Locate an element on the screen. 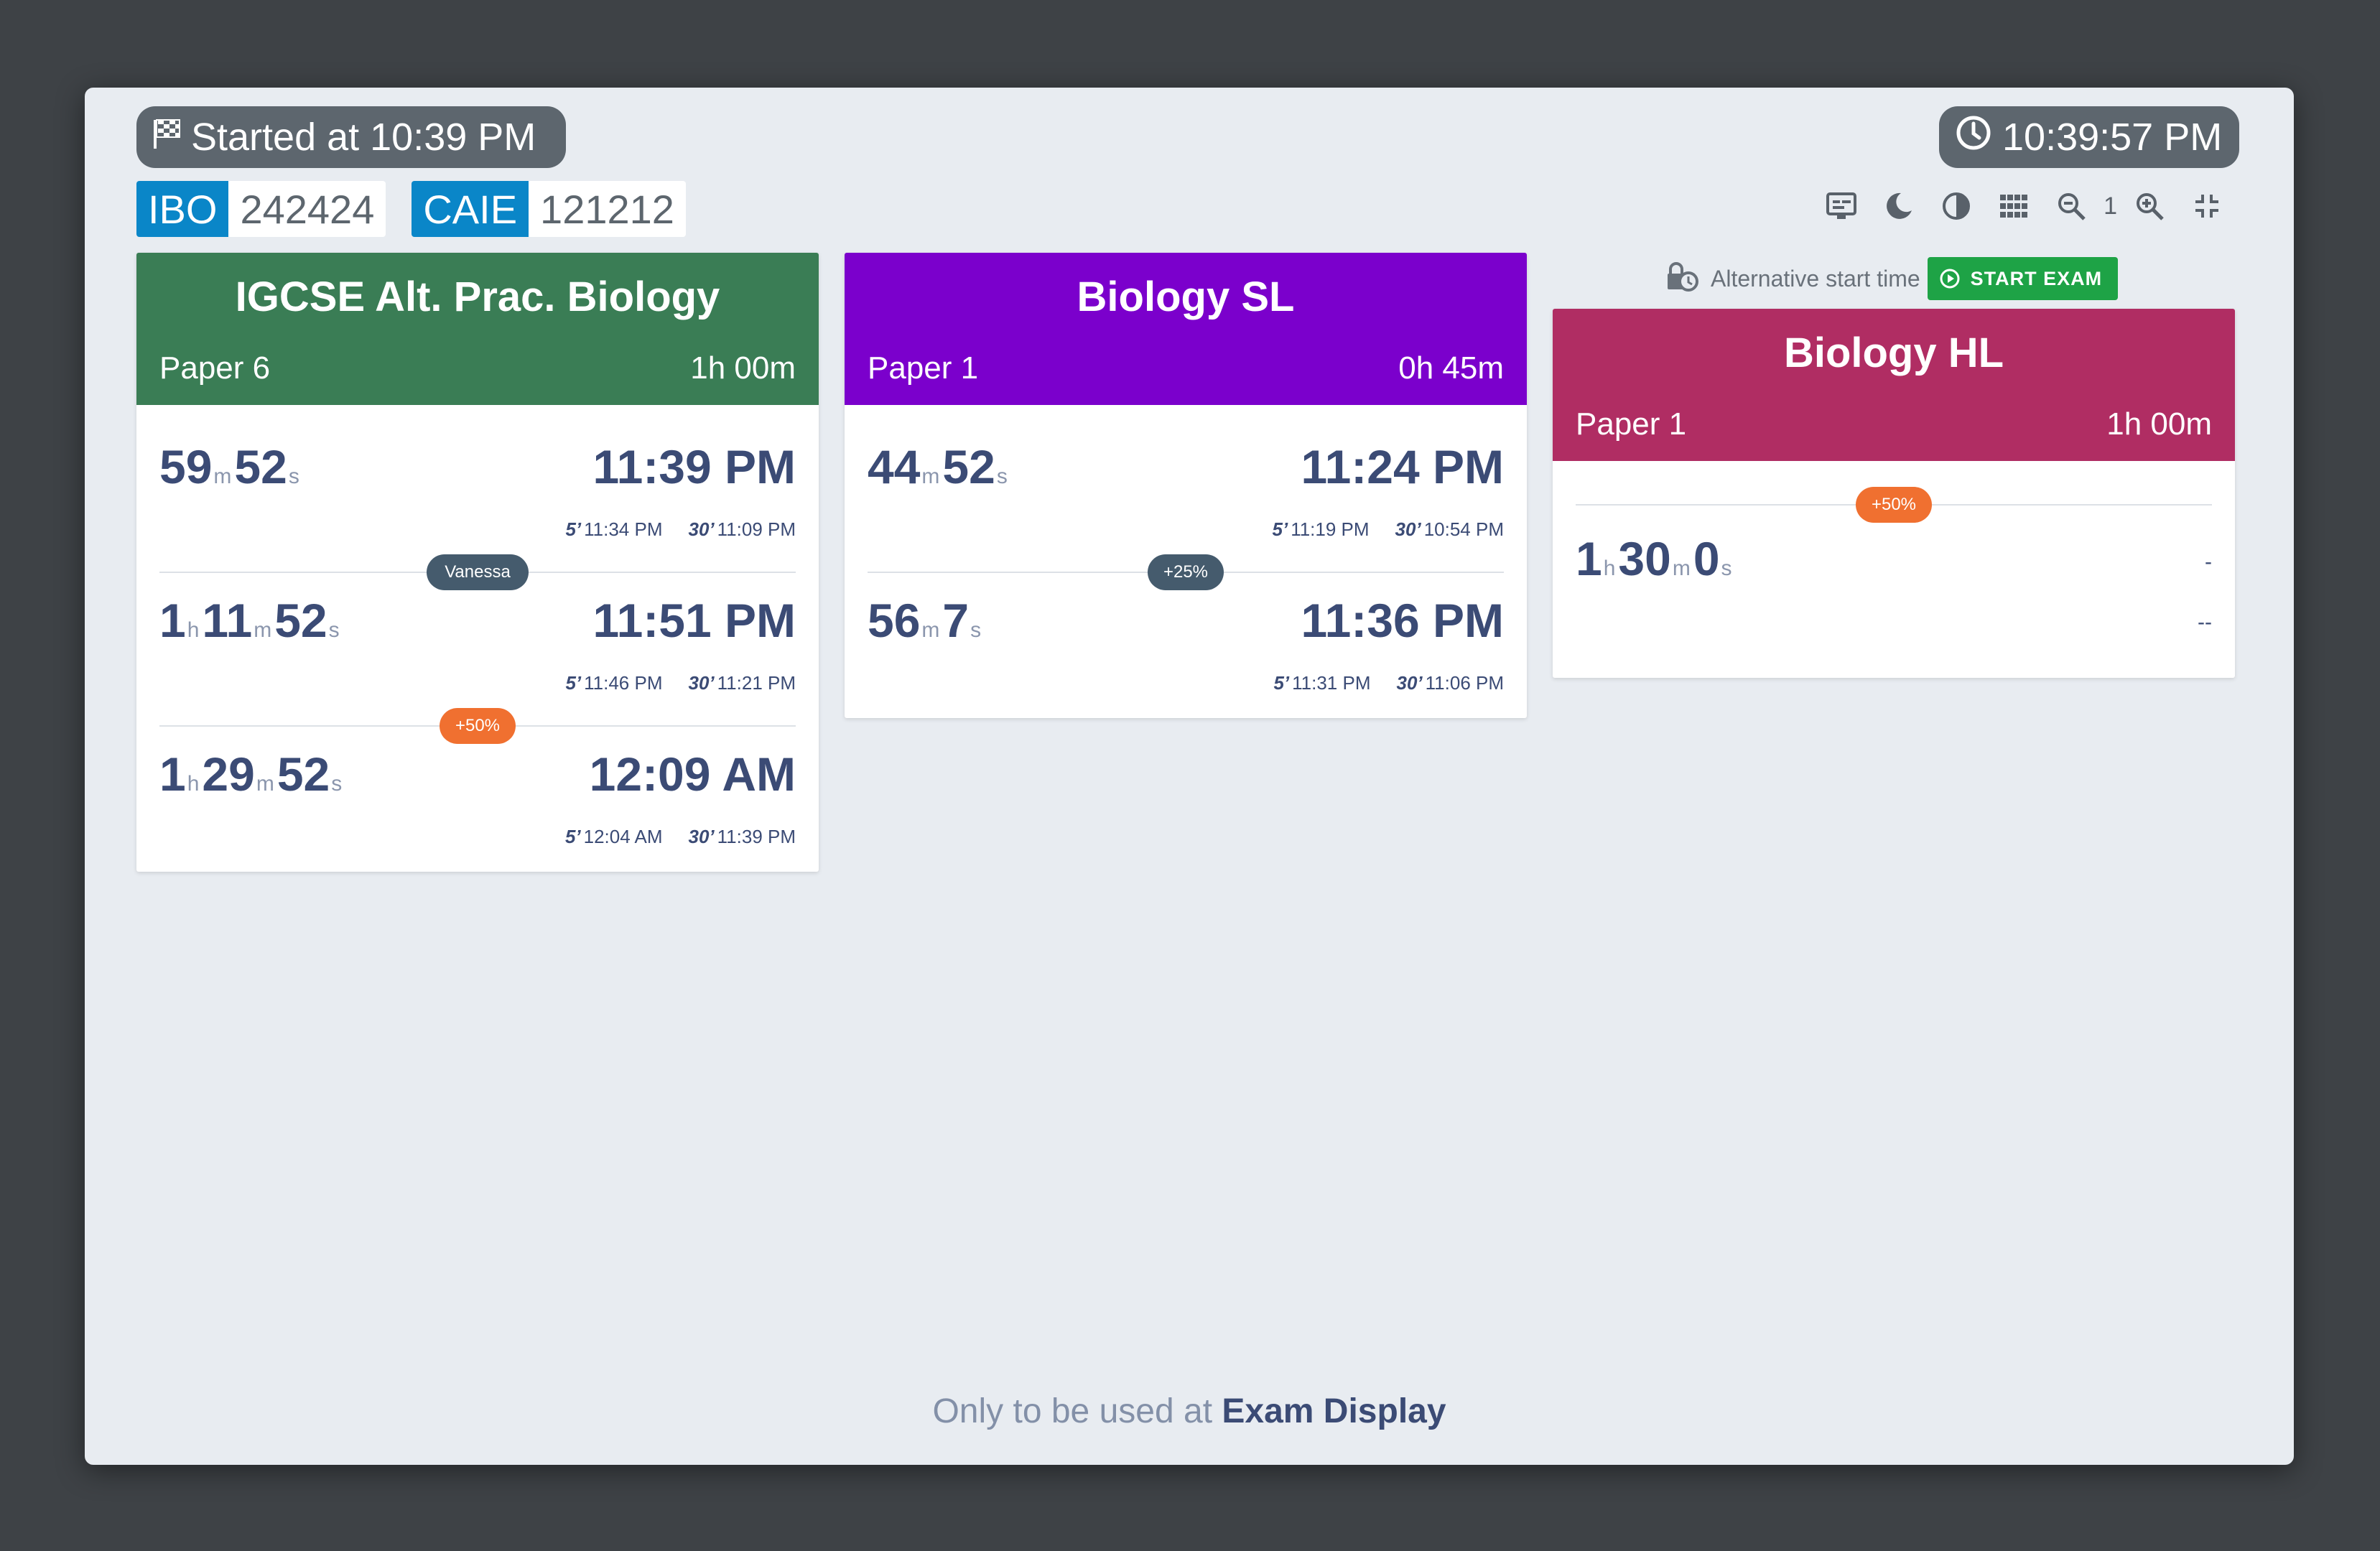 The height and width of the screenshot is (1551, 2380). end-time: 11:39 PM is located at coordinates (694, 466).